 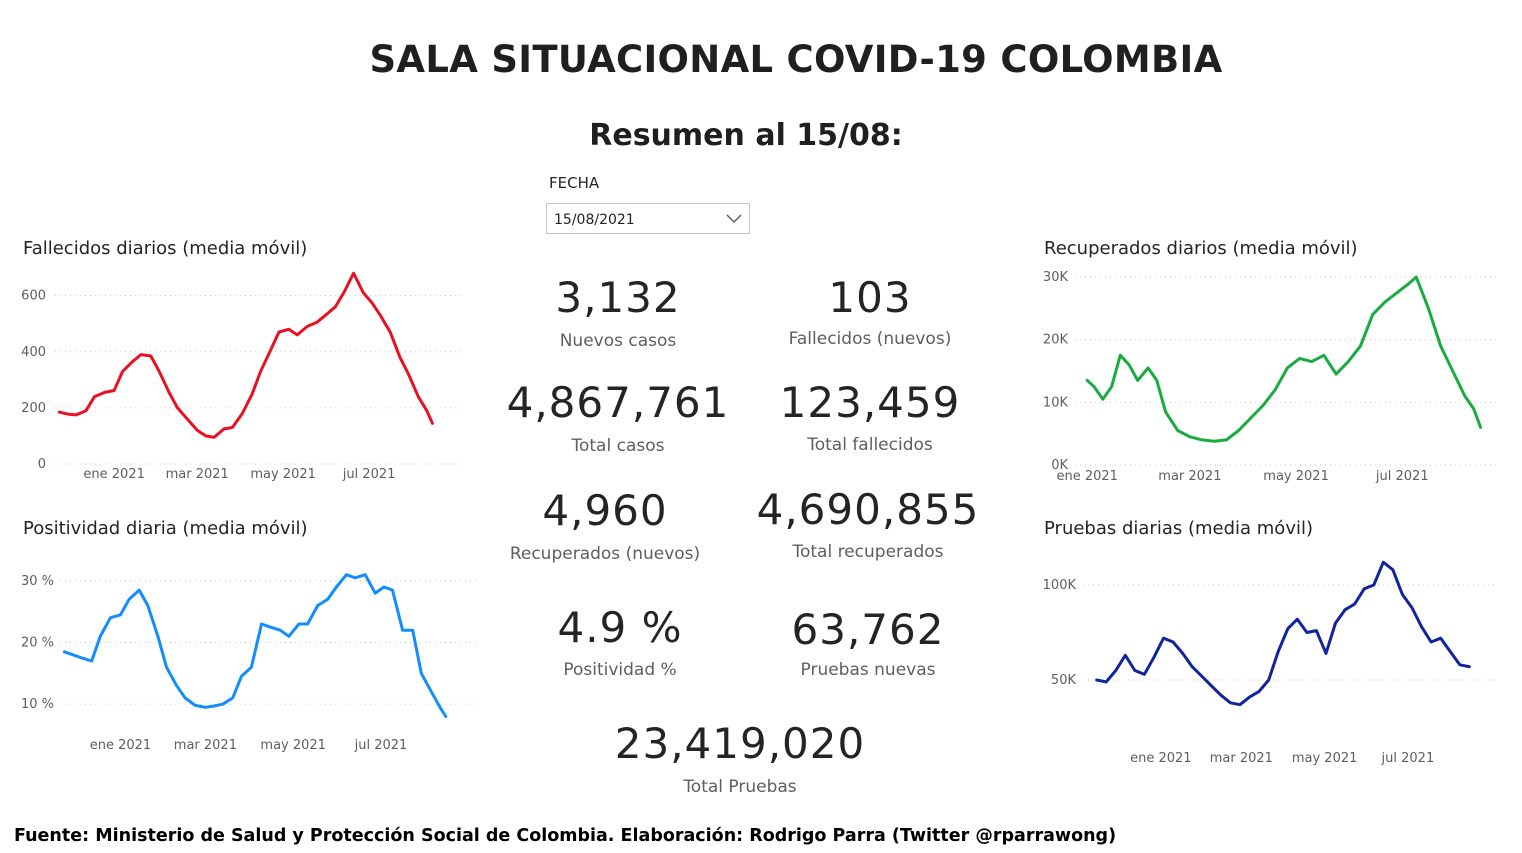 What do you see at coordinates (868, 552) in the screenshot?
I see `kpi-total-recuperados-label: Total recuperados` at bounding box center [868, 552].